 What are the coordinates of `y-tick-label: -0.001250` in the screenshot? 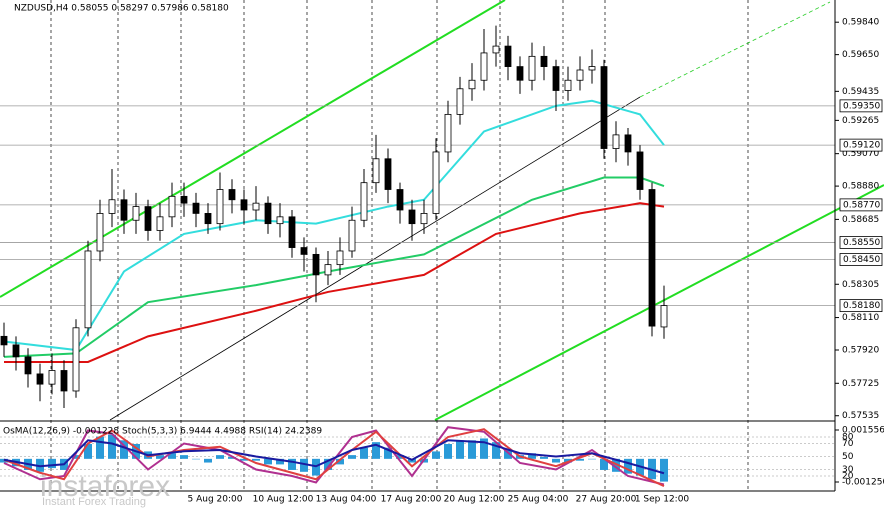 It's located at (863, 483).